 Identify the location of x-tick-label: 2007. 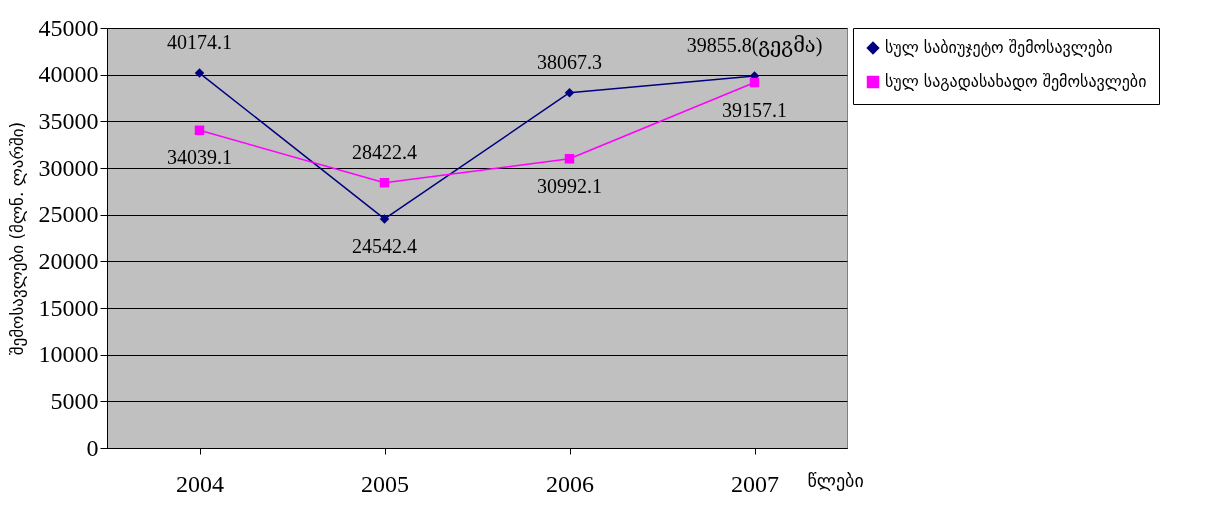
(755, 483).